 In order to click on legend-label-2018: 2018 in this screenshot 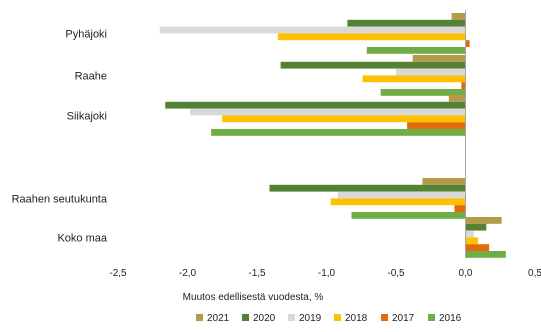, I will do `click(356, 318)`.